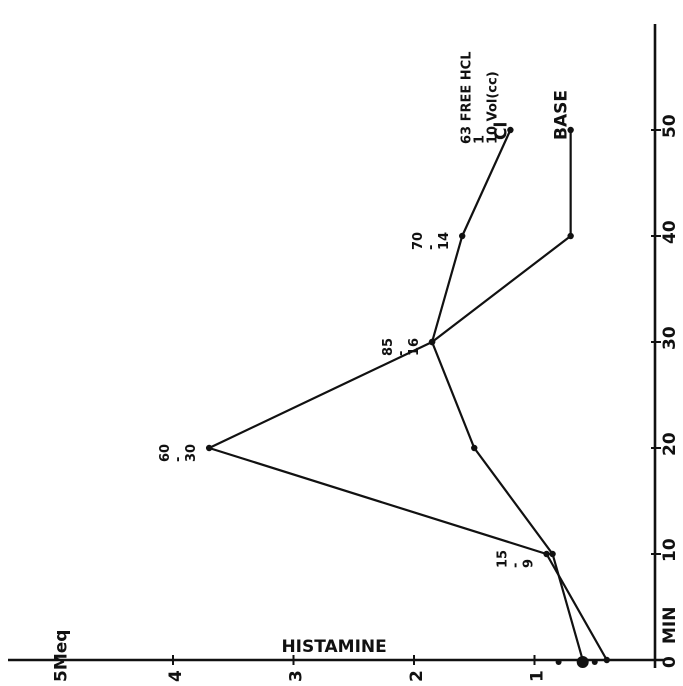 The image size is (683, 686). Describe the element at coordinates (670, 444) in the screenshot. I see `x-tick-label: 20` at that location.